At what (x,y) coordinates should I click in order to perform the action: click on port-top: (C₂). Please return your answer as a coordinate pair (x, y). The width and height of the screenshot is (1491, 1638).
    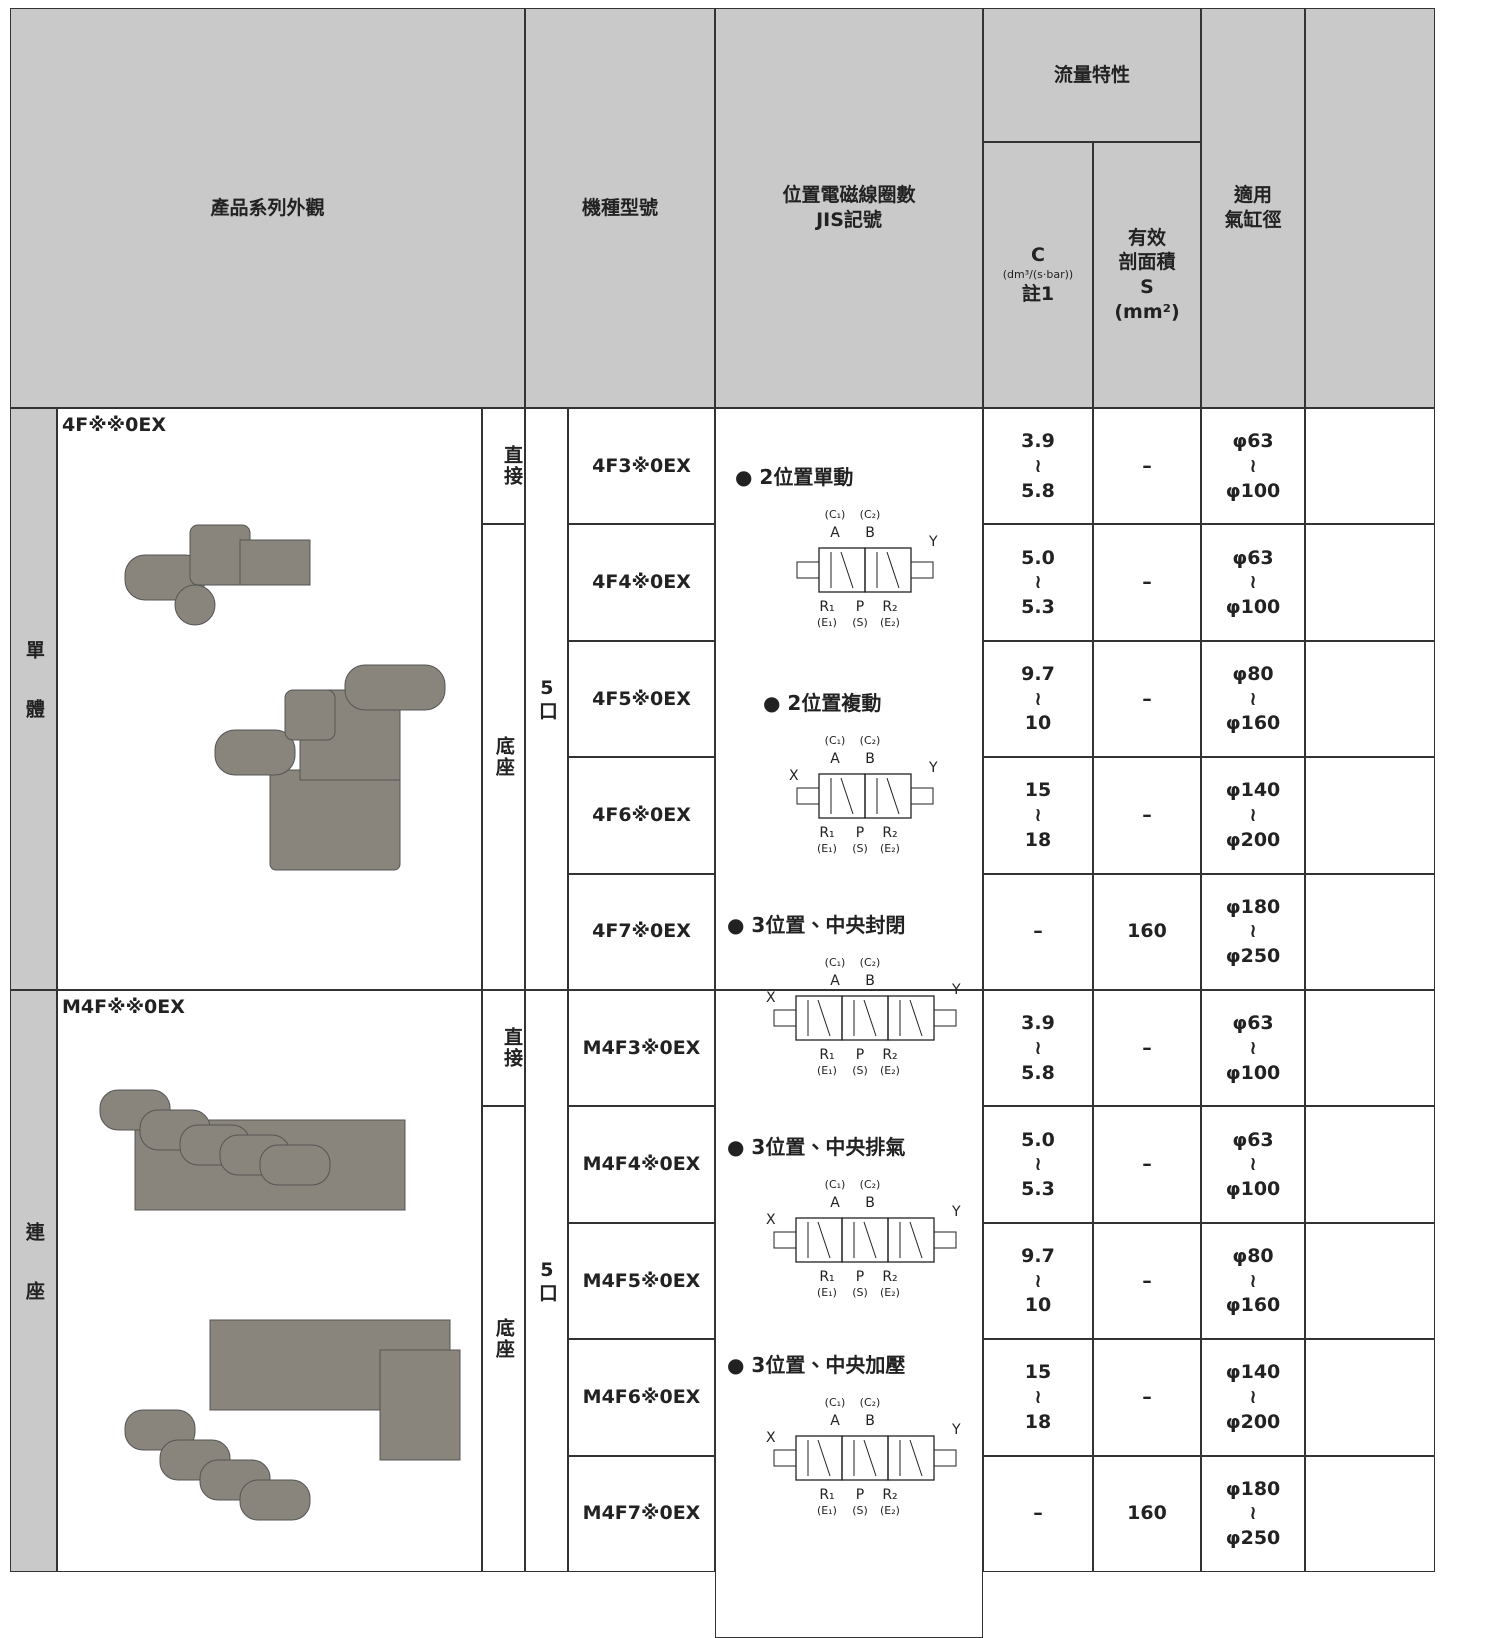
    Looking at the image, I should click on (870, 962).